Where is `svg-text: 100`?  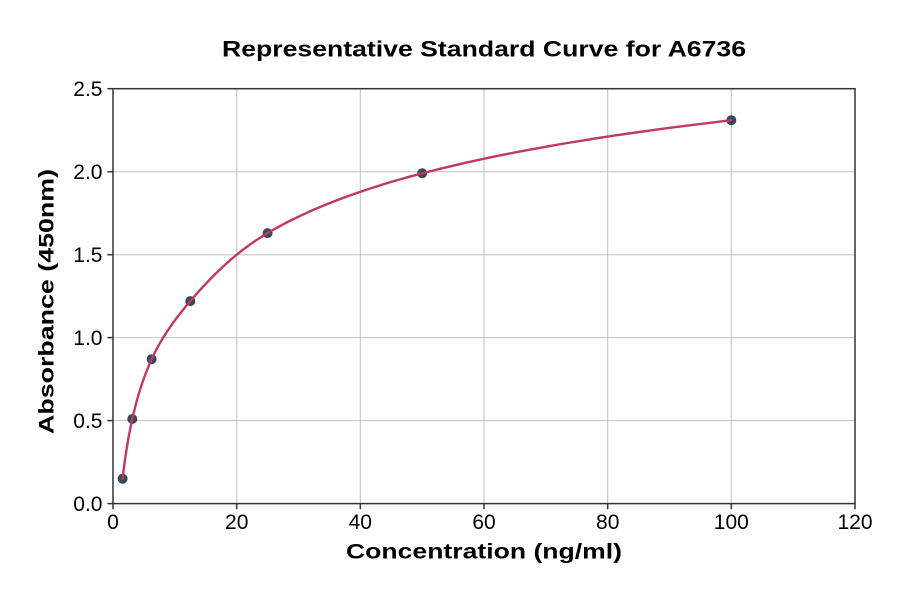
svg-text: 100 is located at coordinates (731, 522).